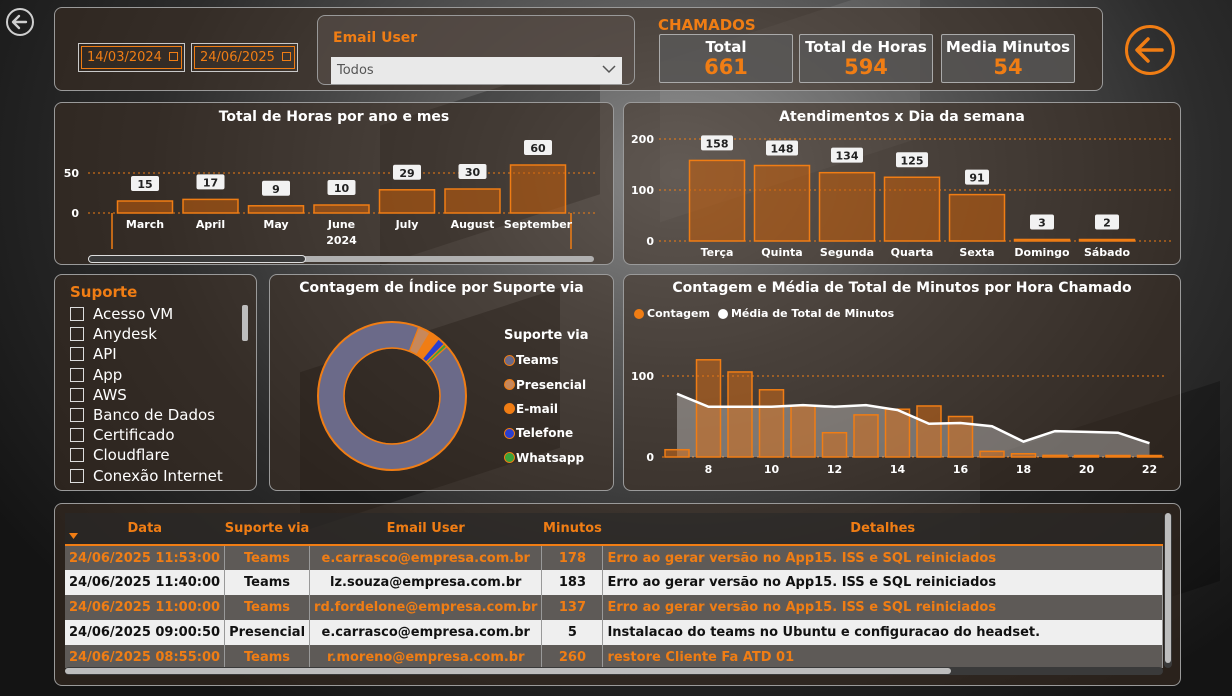  Describe the element at coordinates (476, 50) in the screenshot. I see `email-user-slicer: Email User Todos` at that location.